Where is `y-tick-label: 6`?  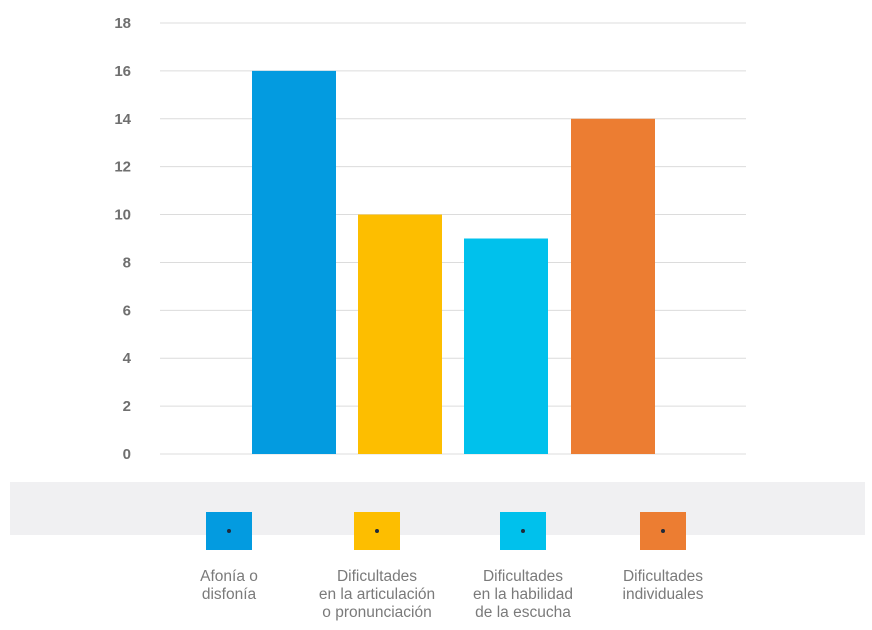 y-tick-label: 6 is located at coordinates (127, 310).